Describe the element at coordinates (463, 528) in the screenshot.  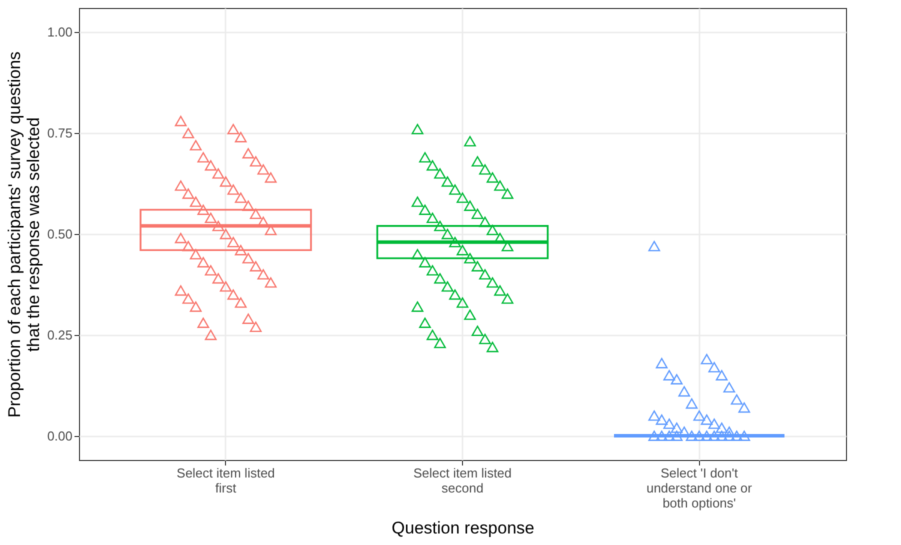
I see `x-axis-title: Question response` at that location.